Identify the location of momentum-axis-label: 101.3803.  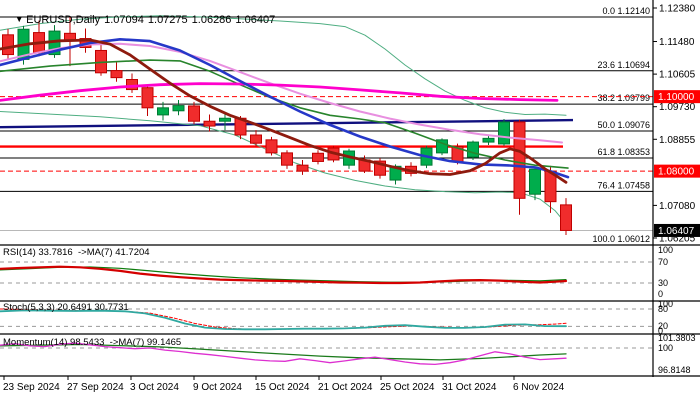
(677, 338).